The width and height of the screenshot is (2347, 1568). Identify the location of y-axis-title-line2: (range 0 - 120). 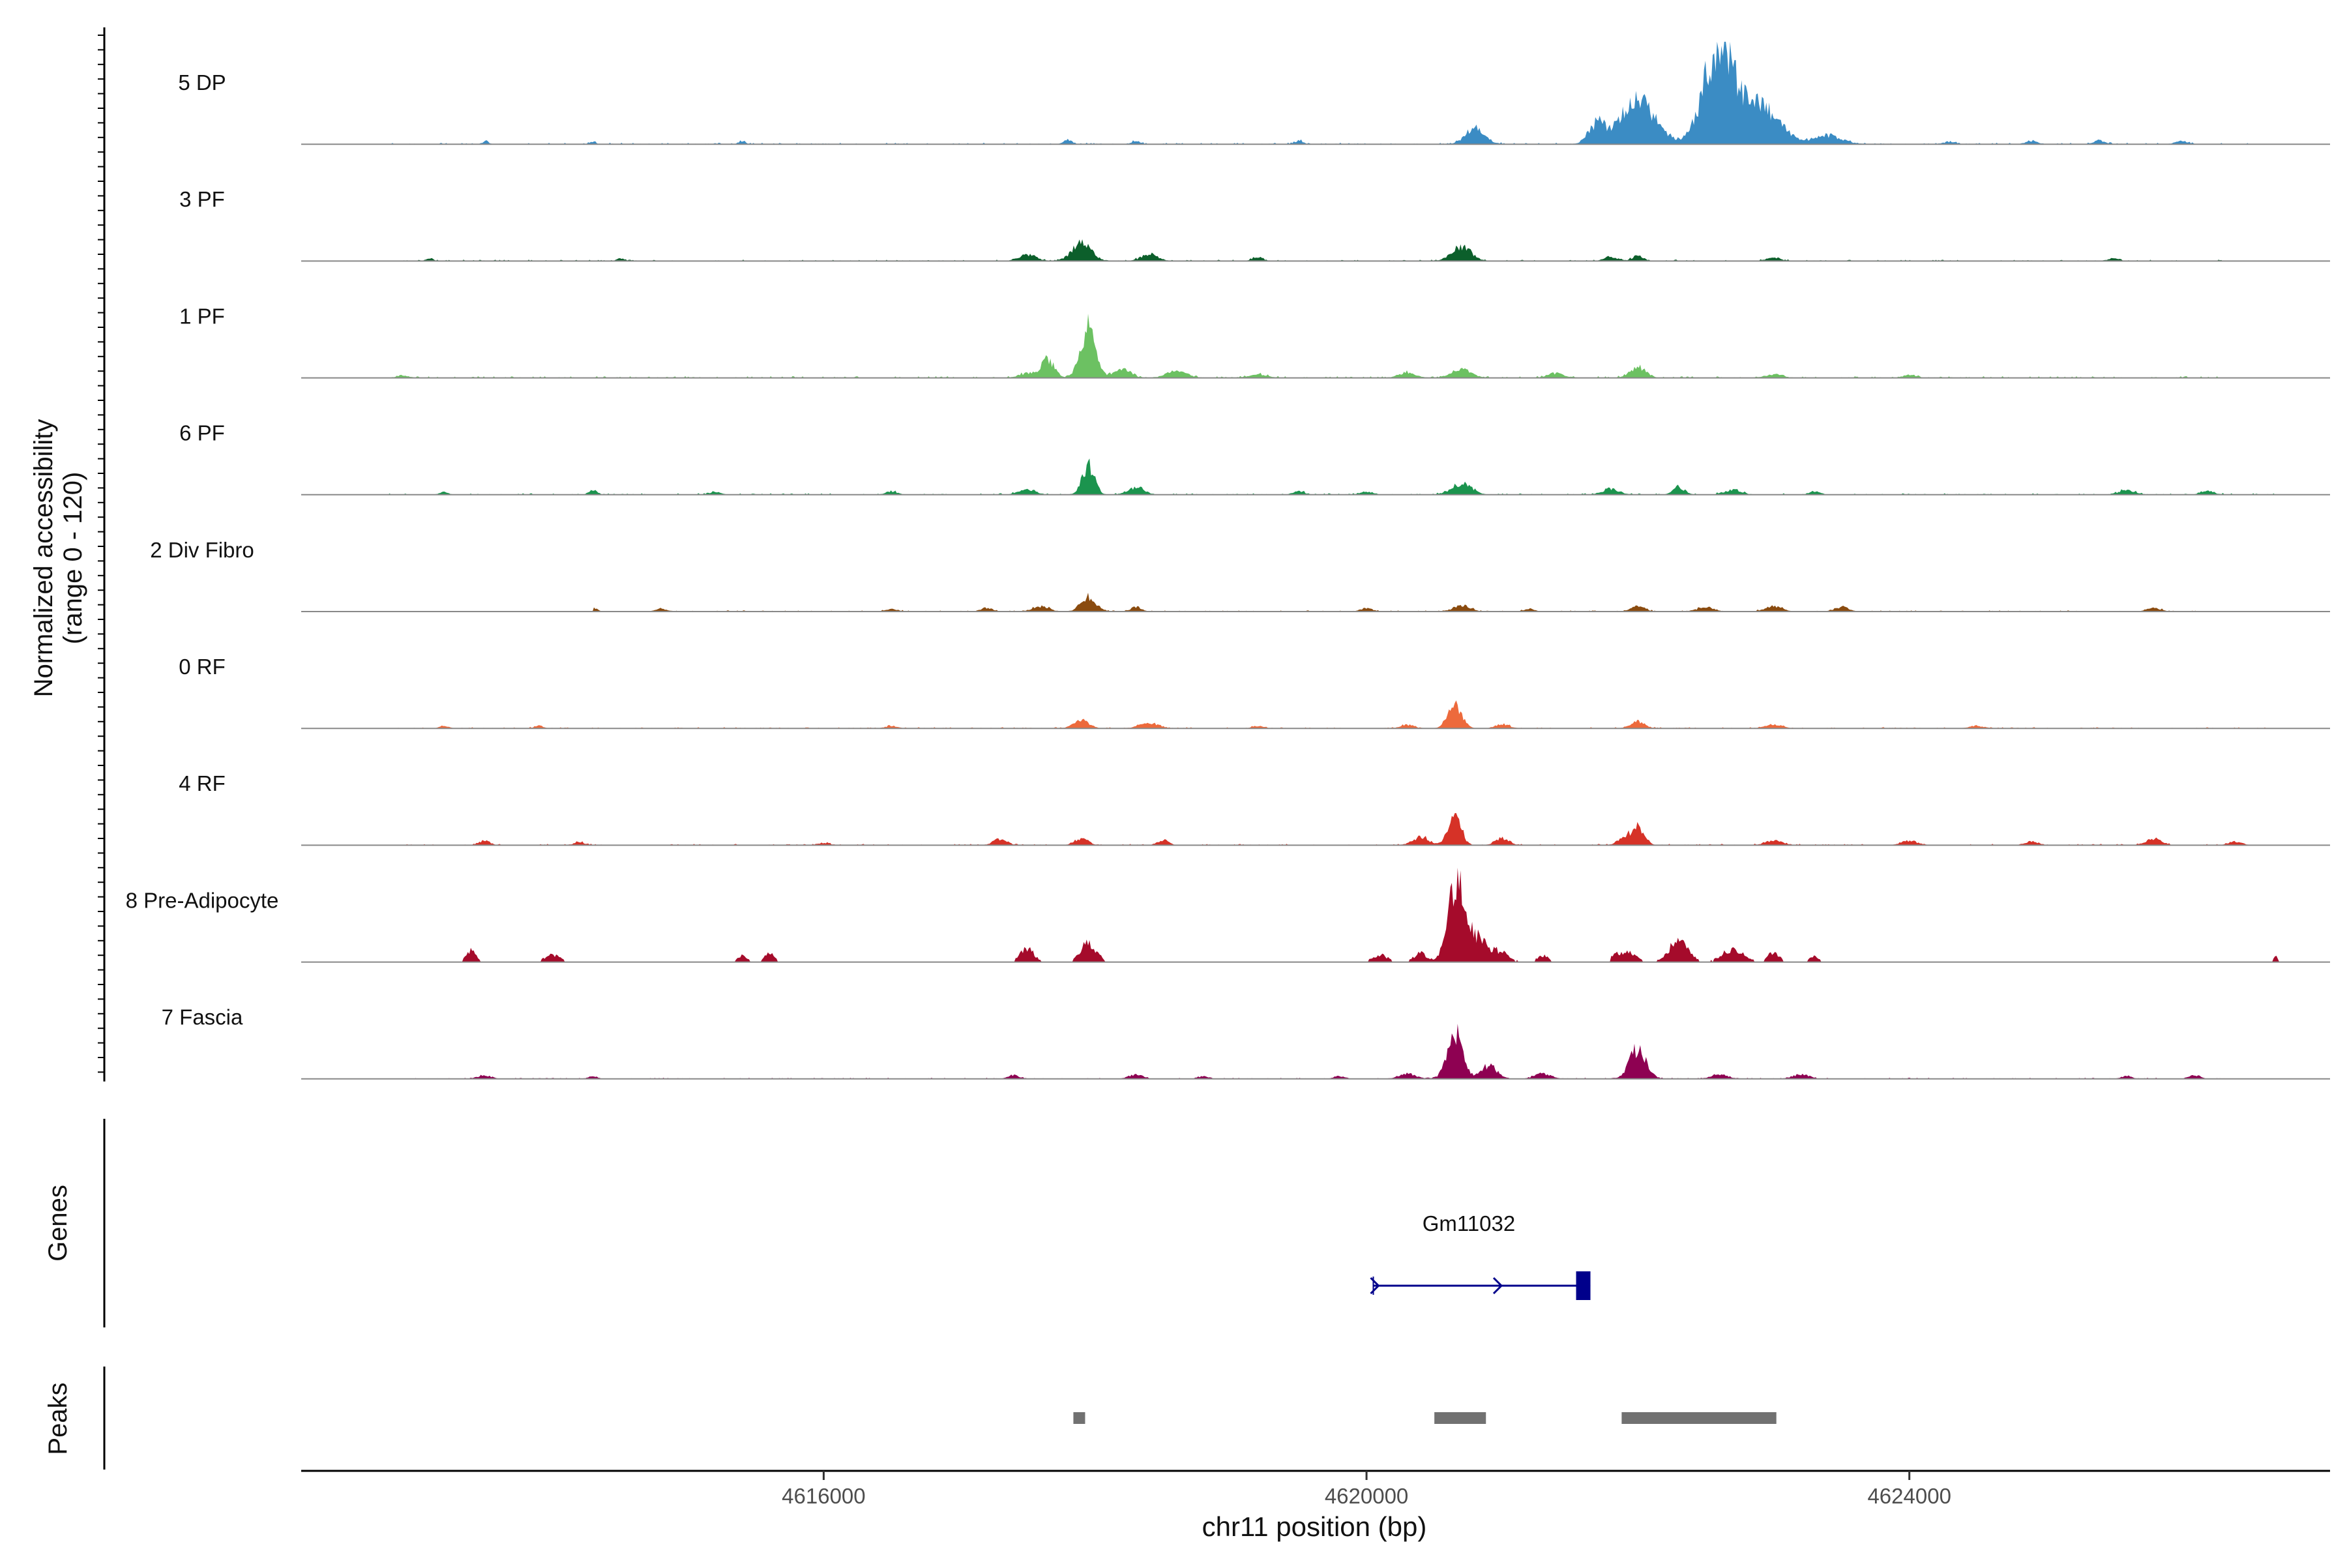
(73, 559).